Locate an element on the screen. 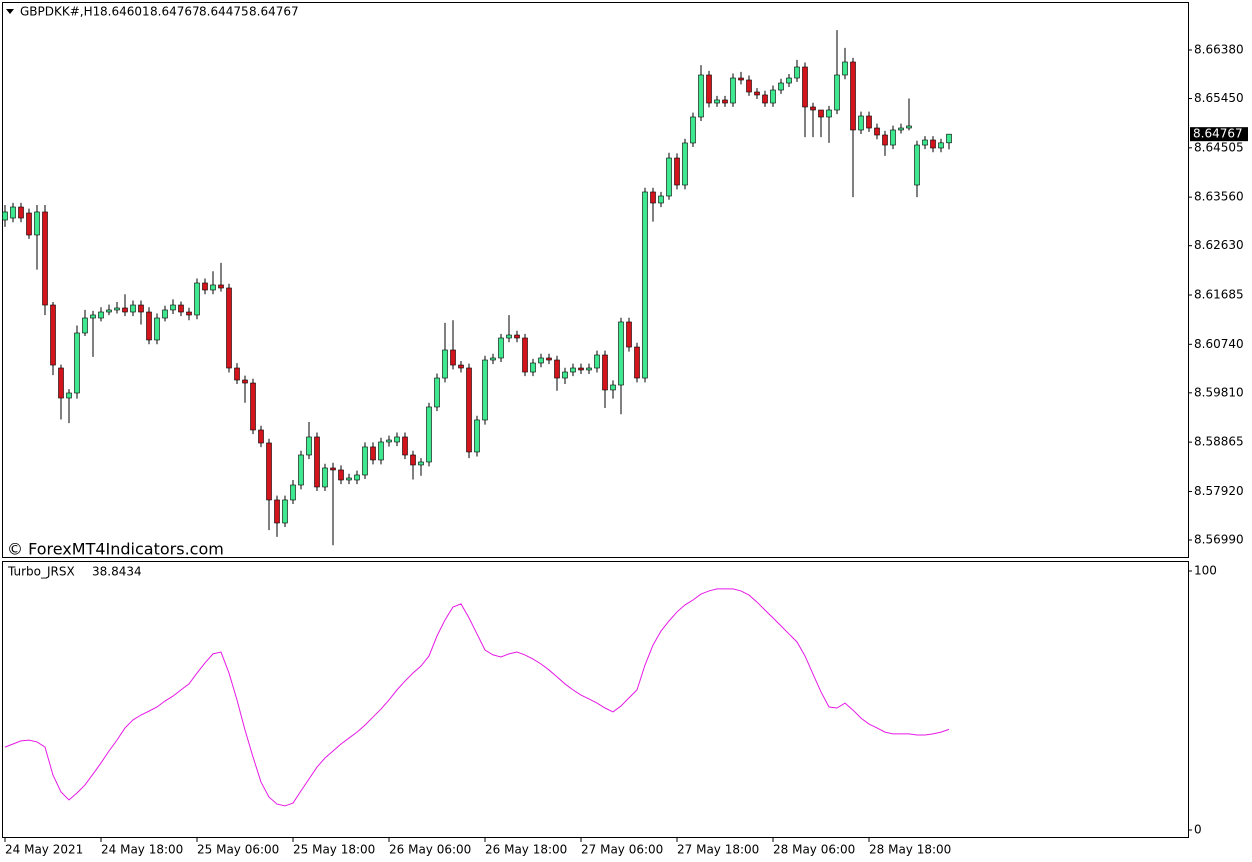 The width and height of the screenshot is (1252, 862). y-tick-label: 8.60740 is located at coordinates (1219, 344).